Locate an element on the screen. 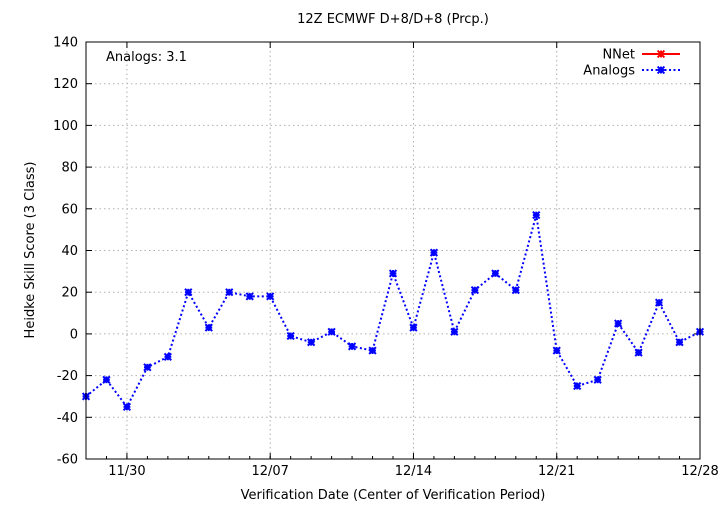 The width and height of the screenshot is (720, 509). y-tick-label: -60 is located at coordinates (67, 460).